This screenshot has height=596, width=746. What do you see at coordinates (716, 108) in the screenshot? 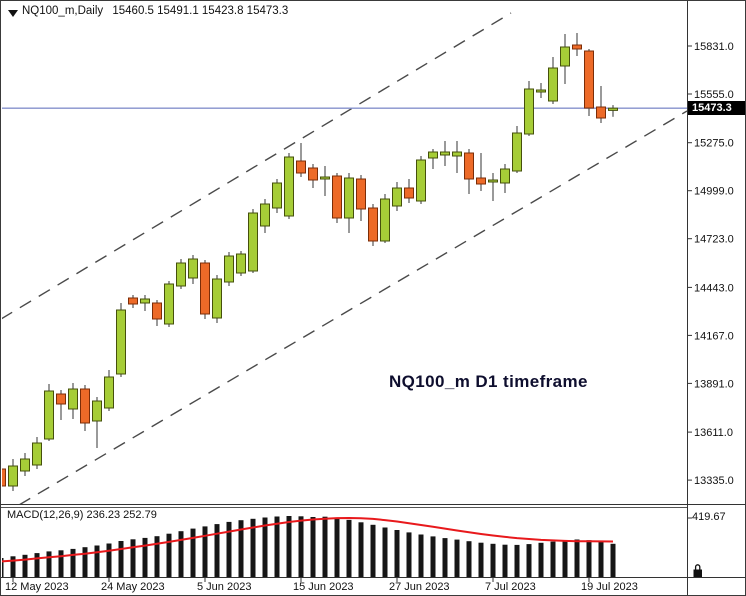
I see `current-price-tag: 15473.3` at bounding box center [716, 108].